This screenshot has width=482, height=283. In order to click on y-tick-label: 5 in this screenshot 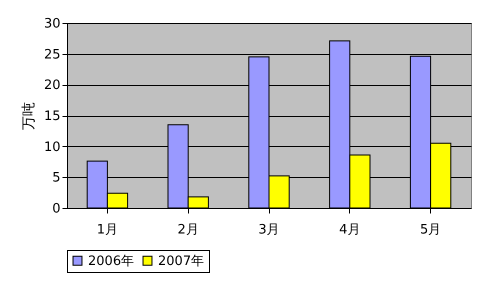, I will do `click(56, 178)`.